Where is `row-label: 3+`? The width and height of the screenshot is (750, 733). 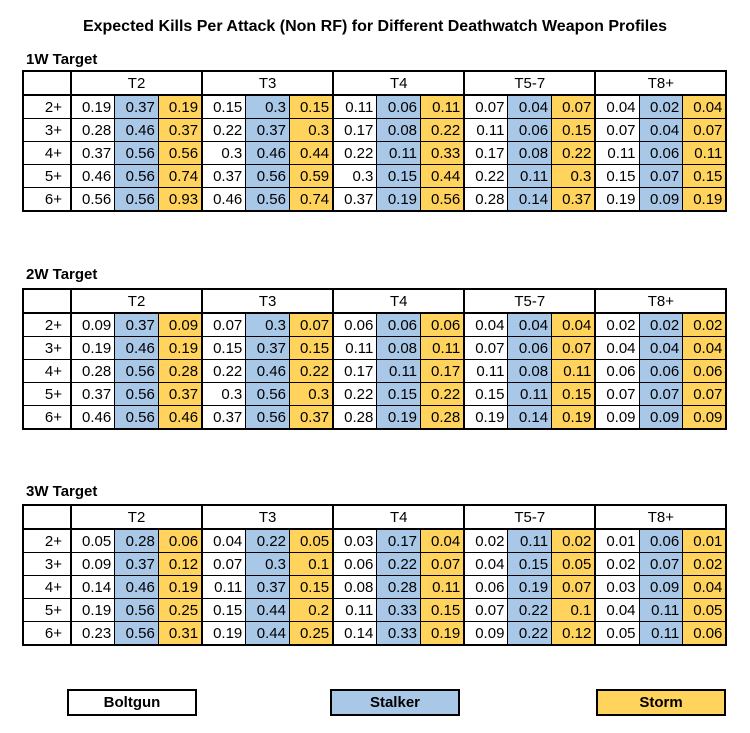
row-label: 3+ is located at coordinates (47, 348).